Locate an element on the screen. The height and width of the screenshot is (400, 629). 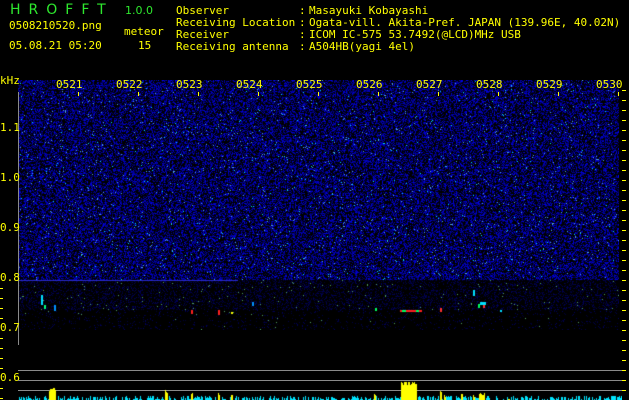
x-tick-label: 0529 is located at coordinates (549, 84).